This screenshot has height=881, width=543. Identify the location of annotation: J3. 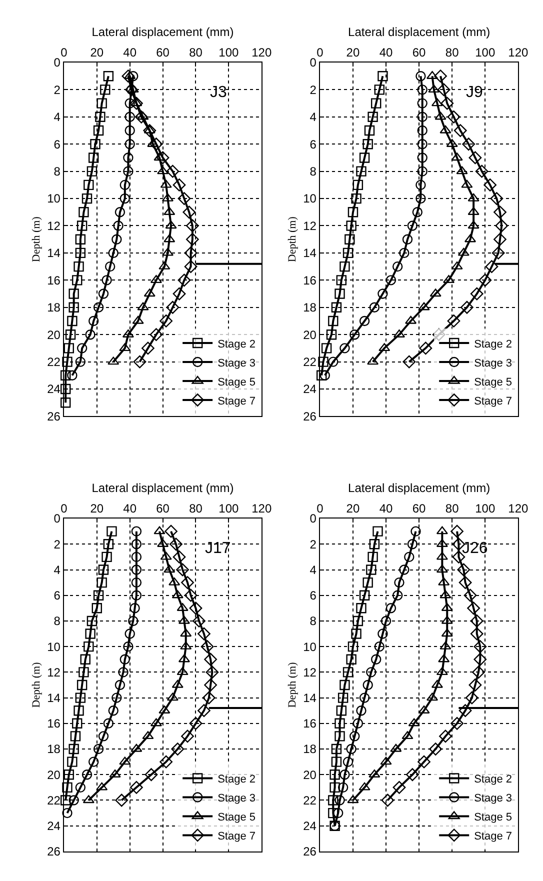
(218, 92).